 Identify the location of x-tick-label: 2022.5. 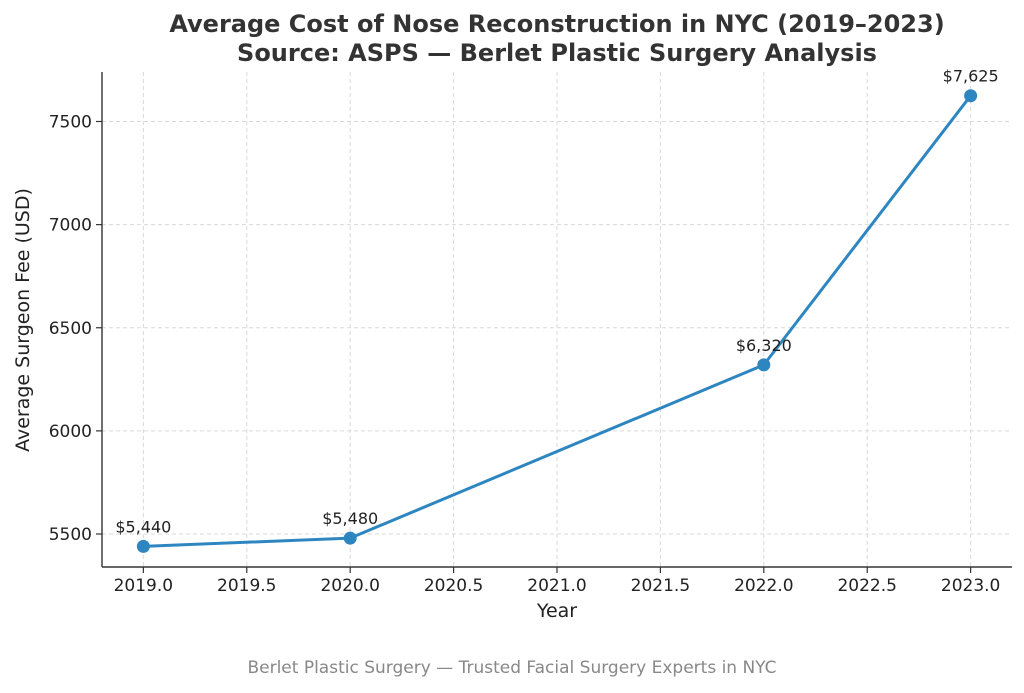
(866, 586).